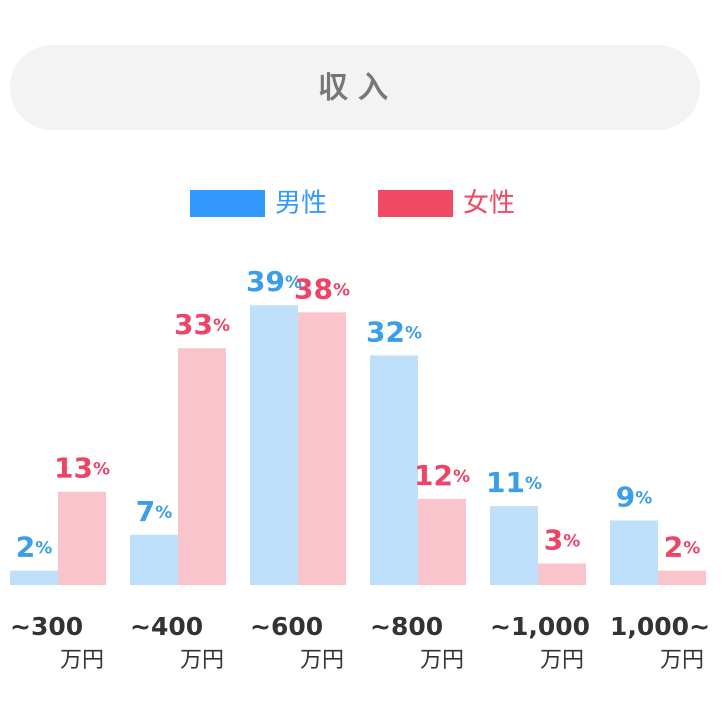  Describe the element at coordinates (301, 204) in the screenshot. I see `legend-label: 男性` at that location.